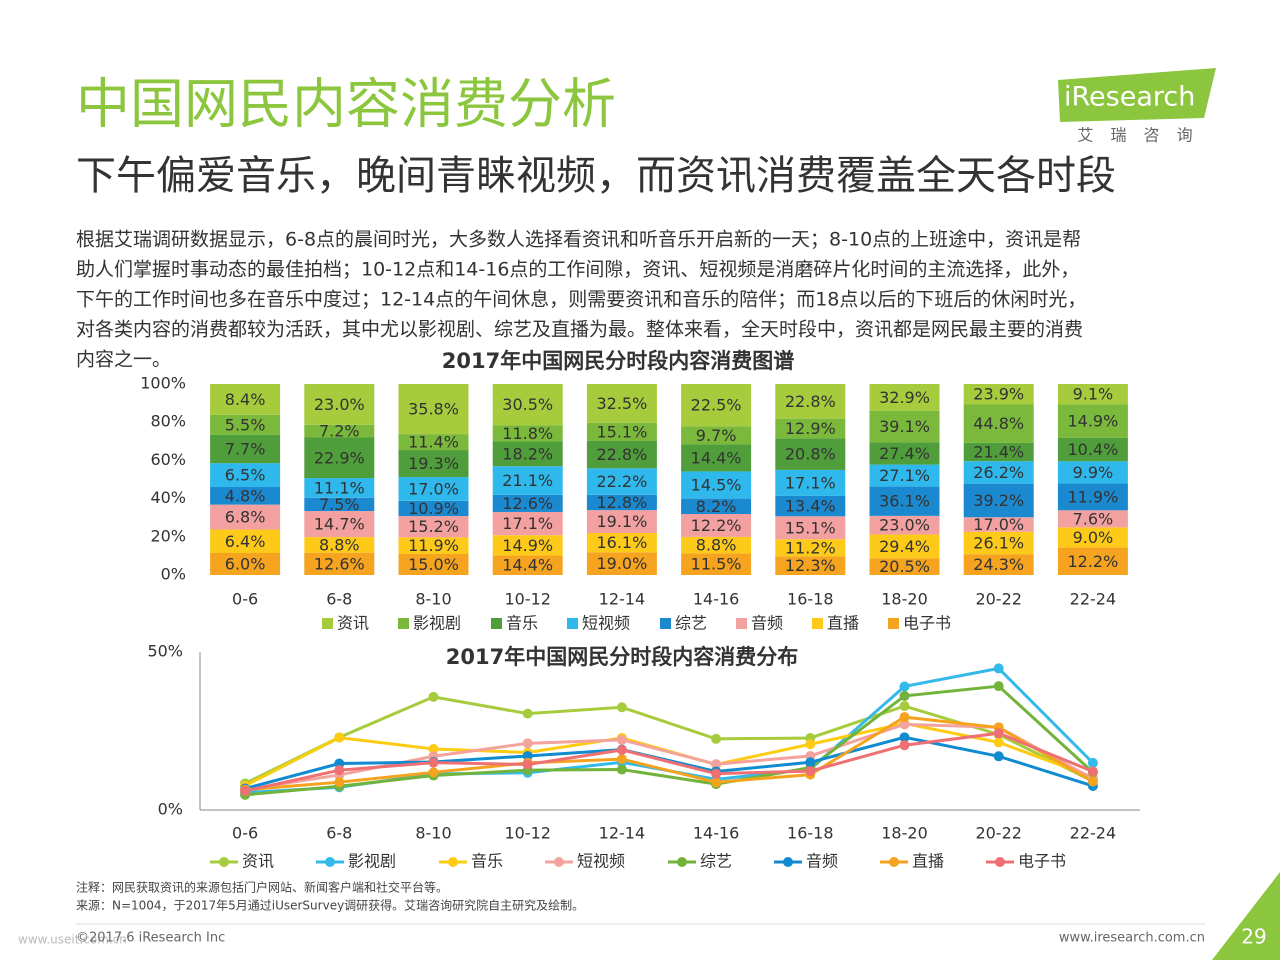 This screenshot has height=960, width=1280. Describe the element at coordinates (1246, 916) in the screenshot. I see `corner-triangle` at that location.